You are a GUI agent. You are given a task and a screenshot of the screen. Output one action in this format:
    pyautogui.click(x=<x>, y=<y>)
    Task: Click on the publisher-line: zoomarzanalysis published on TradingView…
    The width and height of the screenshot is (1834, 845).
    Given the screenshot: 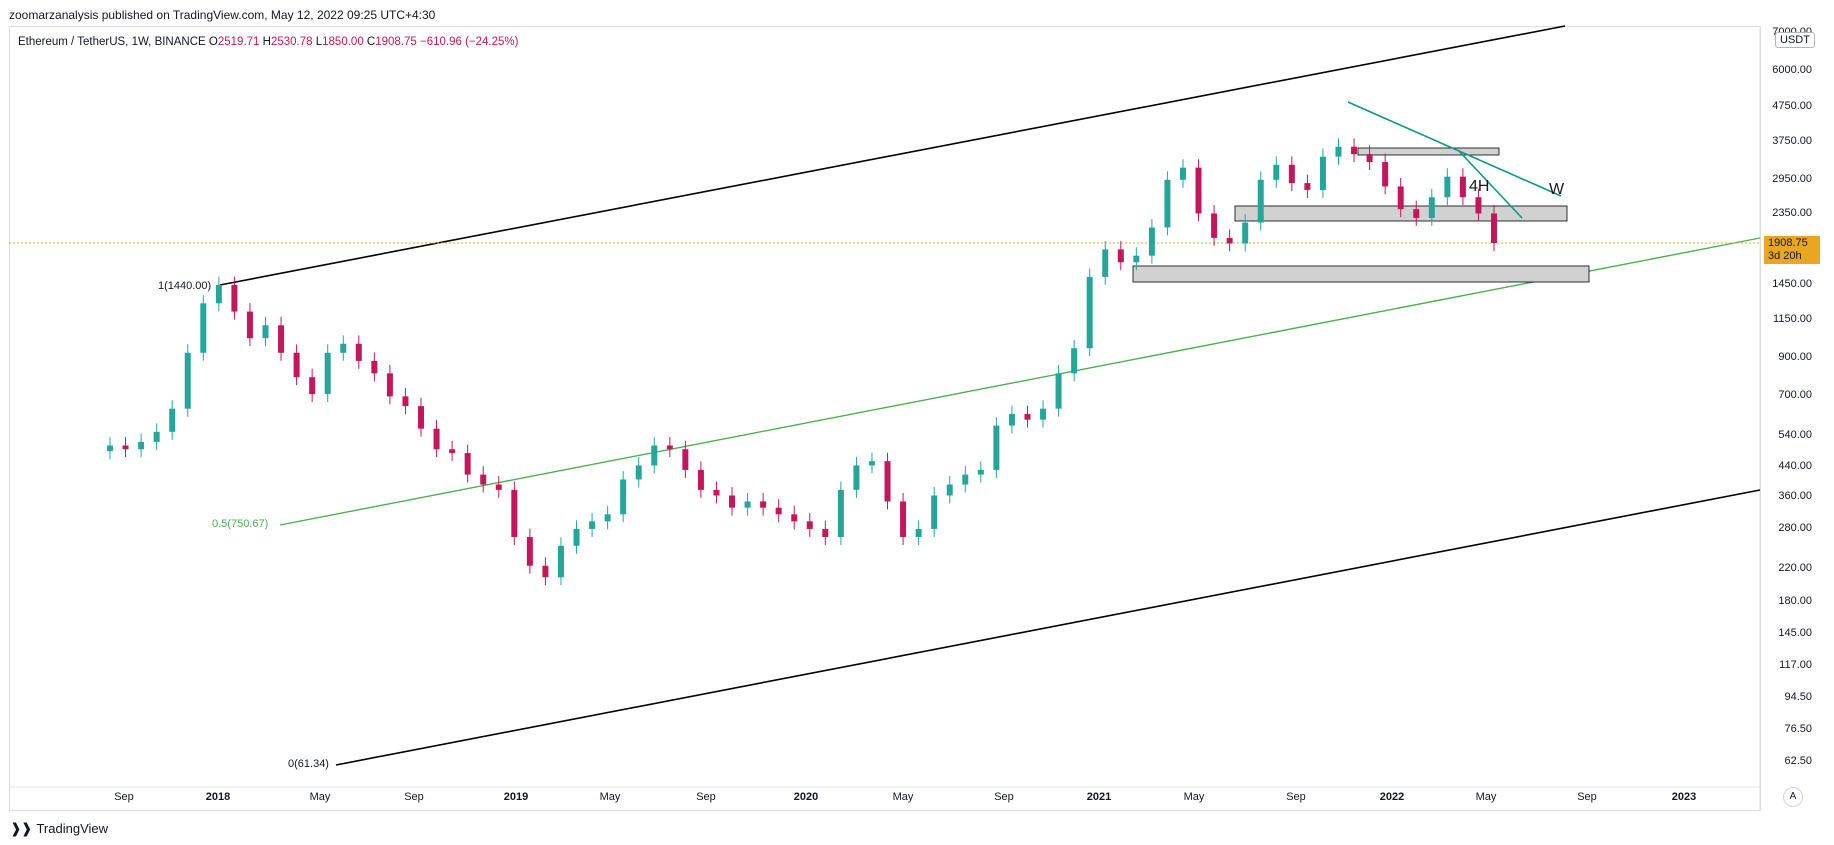 What is the action you would take?
    pyautogui.click(x=222, y=15)
    